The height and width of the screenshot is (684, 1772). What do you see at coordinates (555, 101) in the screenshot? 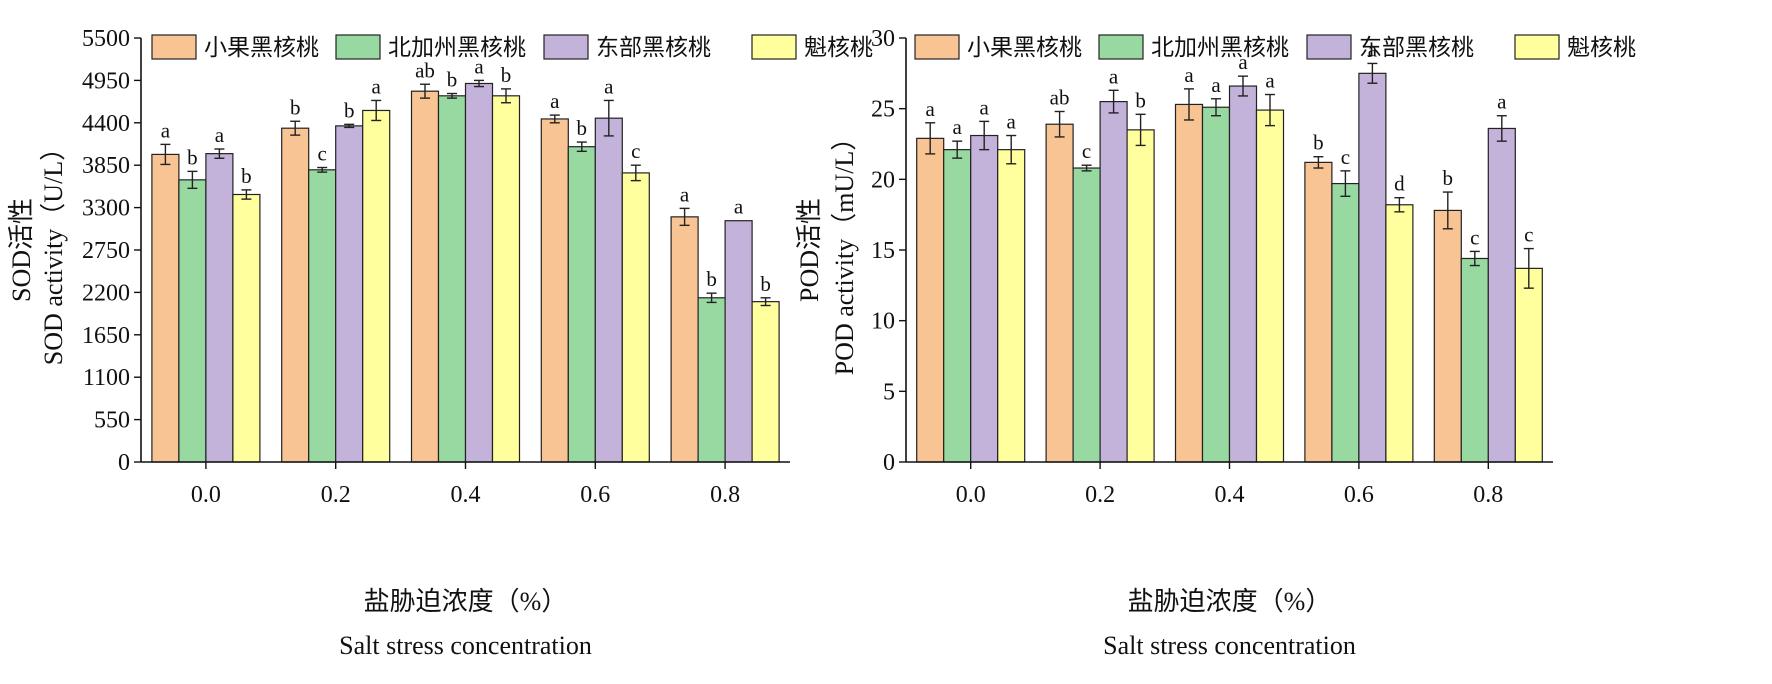
I see `significance-label-0-3: a` at bounding box center [555, 101].